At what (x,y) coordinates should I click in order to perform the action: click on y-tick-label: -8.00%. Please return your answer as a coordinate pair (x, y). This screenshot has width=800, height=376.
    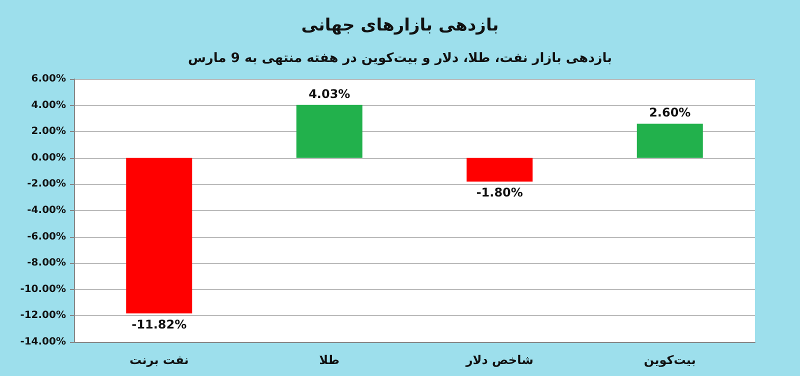
    Looking at the image, I should click on (46, 263).